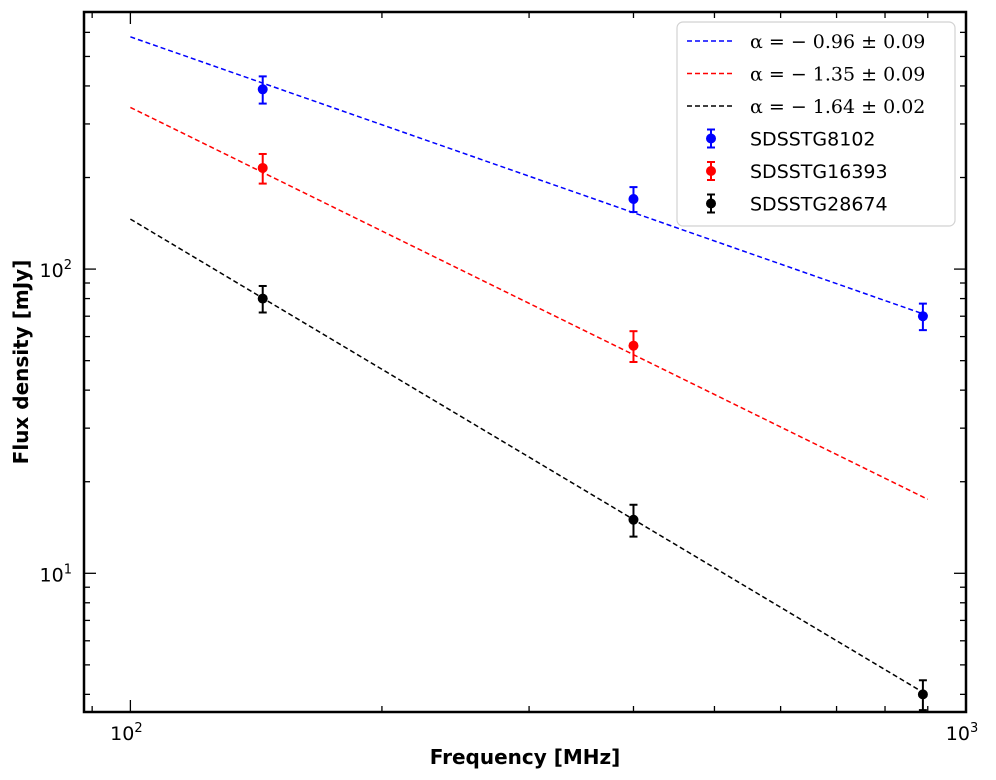  I want to click on y-tick-label: 102, so click(56, 270).